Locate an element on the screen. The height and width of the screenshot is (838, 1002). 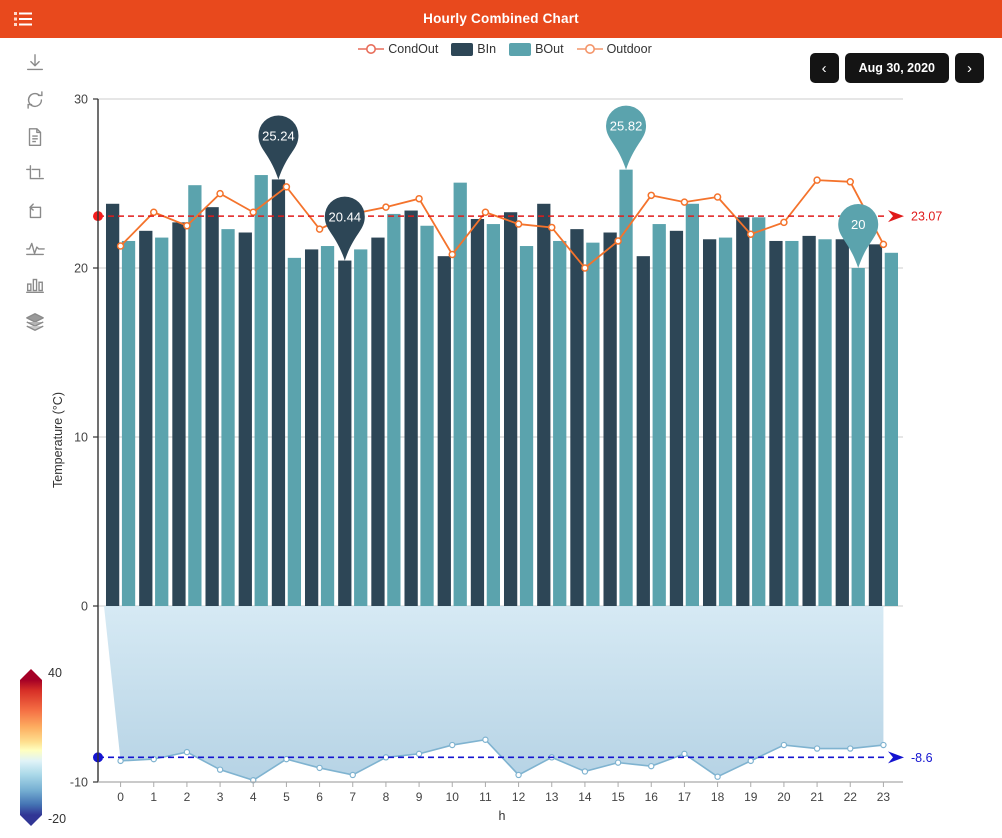
legend-item-bout: BOut is located at coordinates (536, 49).